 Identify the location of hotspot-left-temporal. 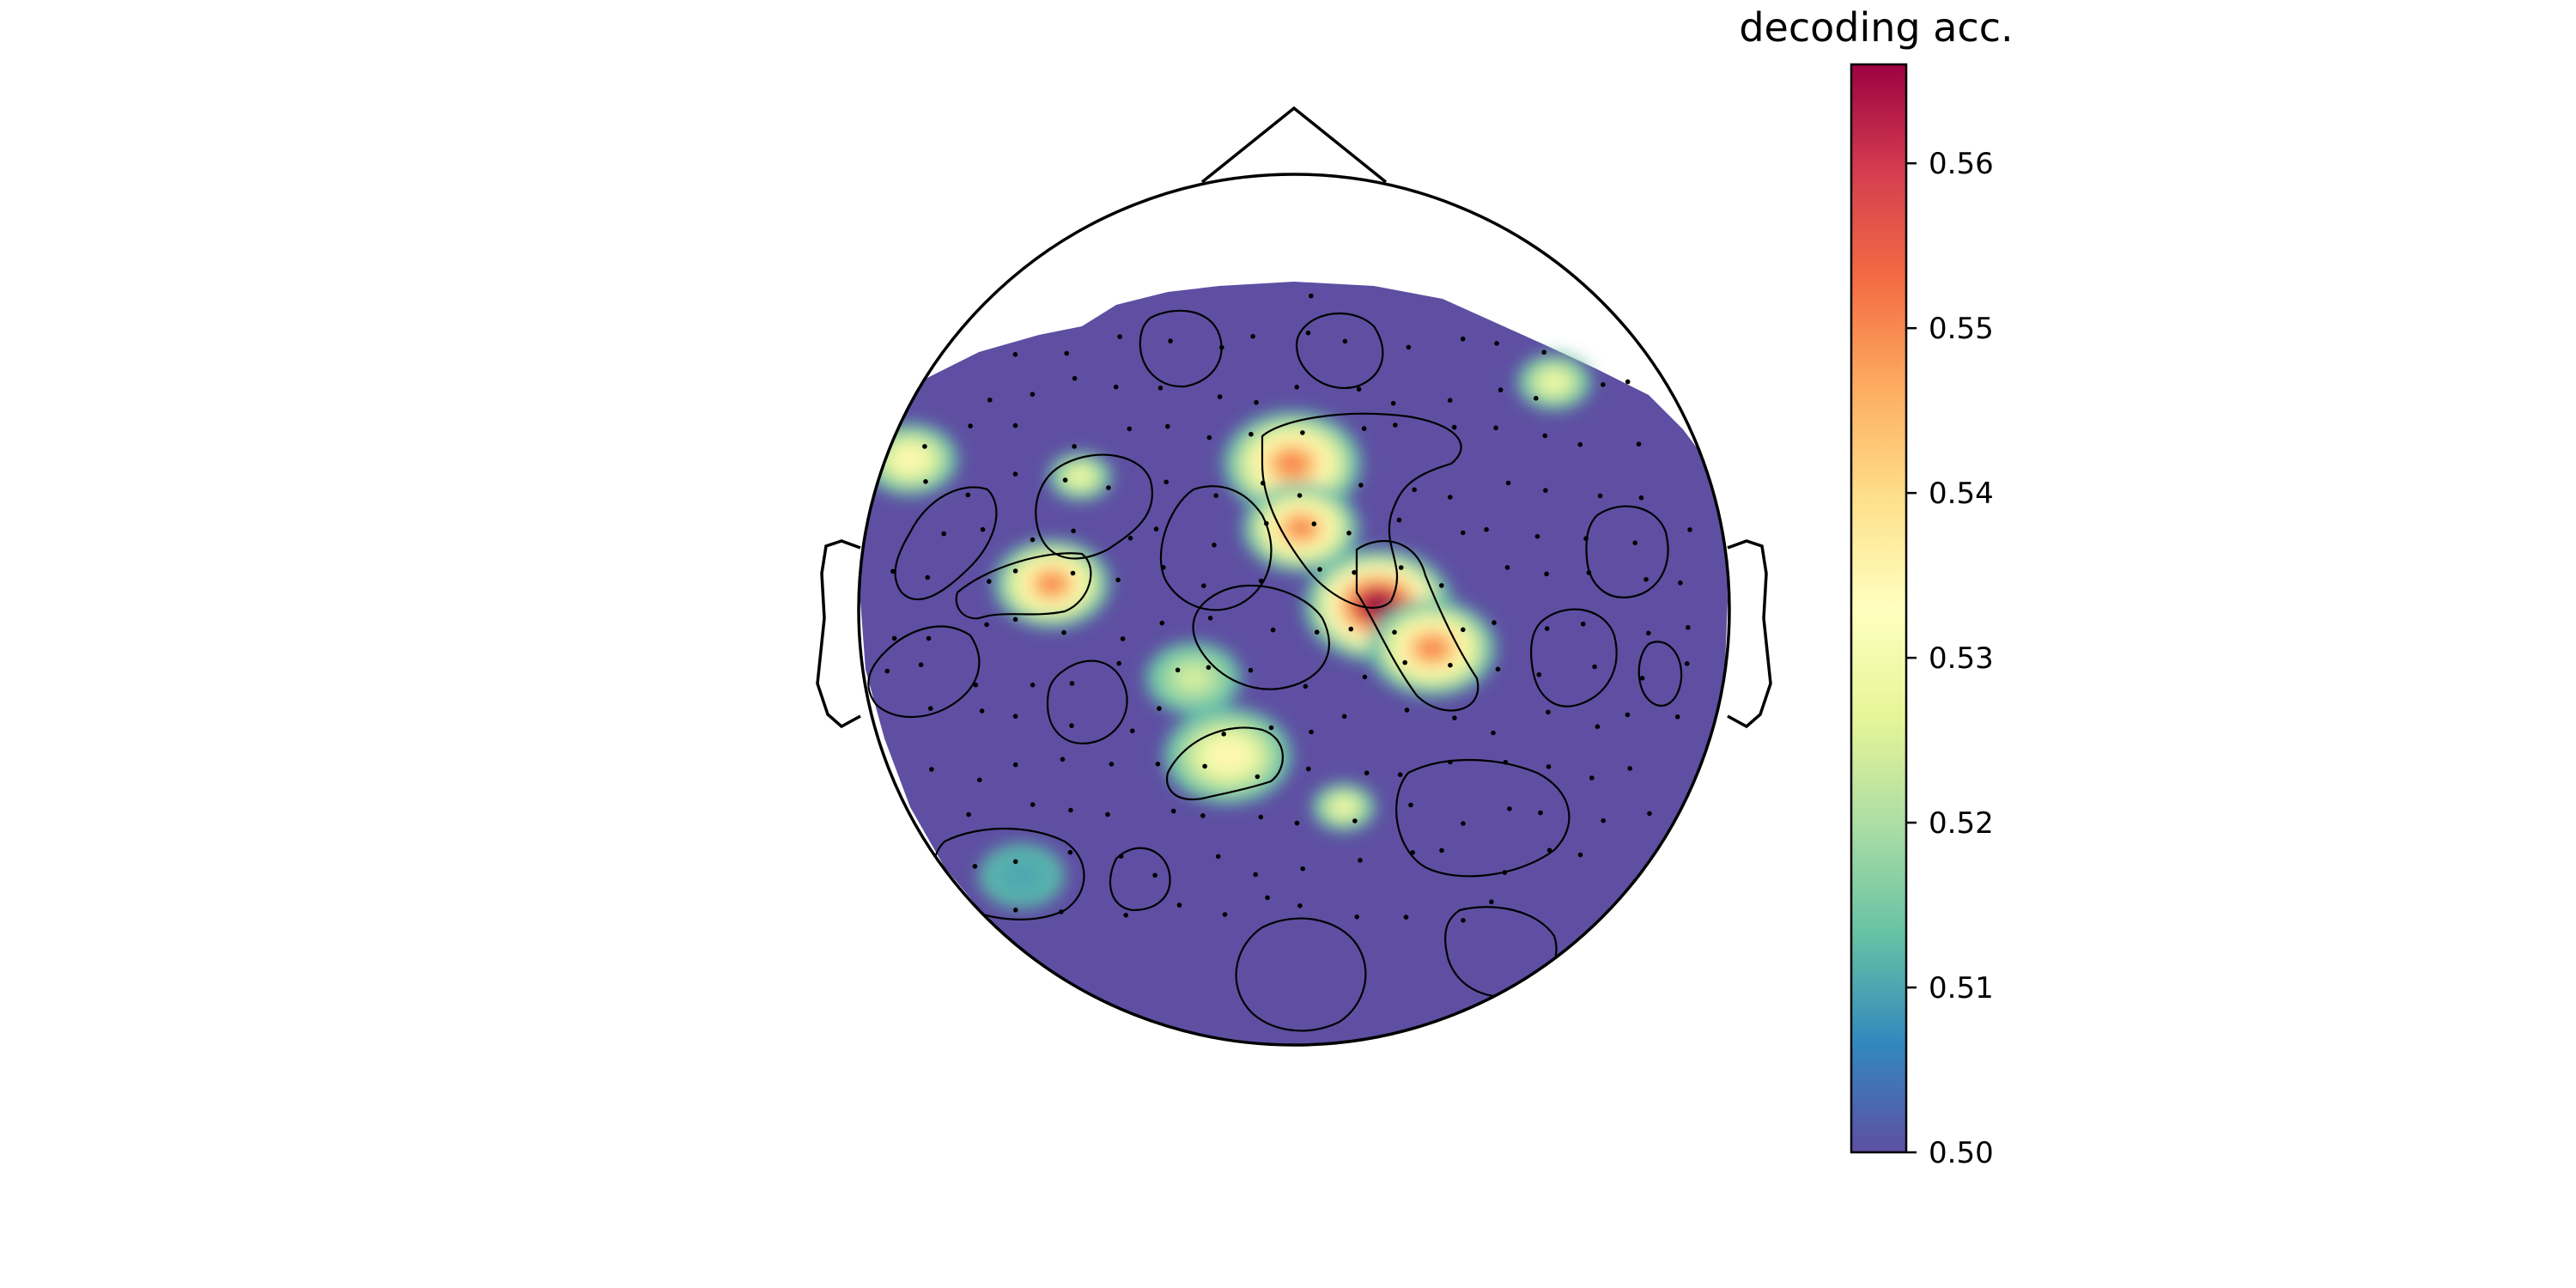
(1052, 583).